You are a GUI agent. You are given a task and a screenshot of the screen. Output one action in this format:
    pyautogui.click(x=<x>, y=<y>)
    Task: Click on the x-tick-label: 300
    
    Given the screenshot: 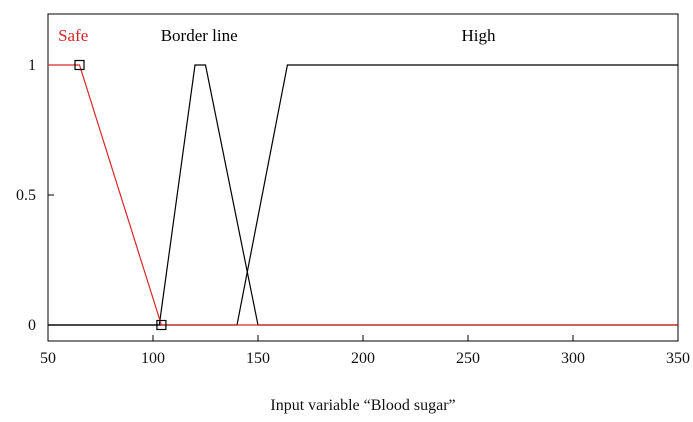 What is the action you would take?
    pyautogui.click(x=573, y=358)
    